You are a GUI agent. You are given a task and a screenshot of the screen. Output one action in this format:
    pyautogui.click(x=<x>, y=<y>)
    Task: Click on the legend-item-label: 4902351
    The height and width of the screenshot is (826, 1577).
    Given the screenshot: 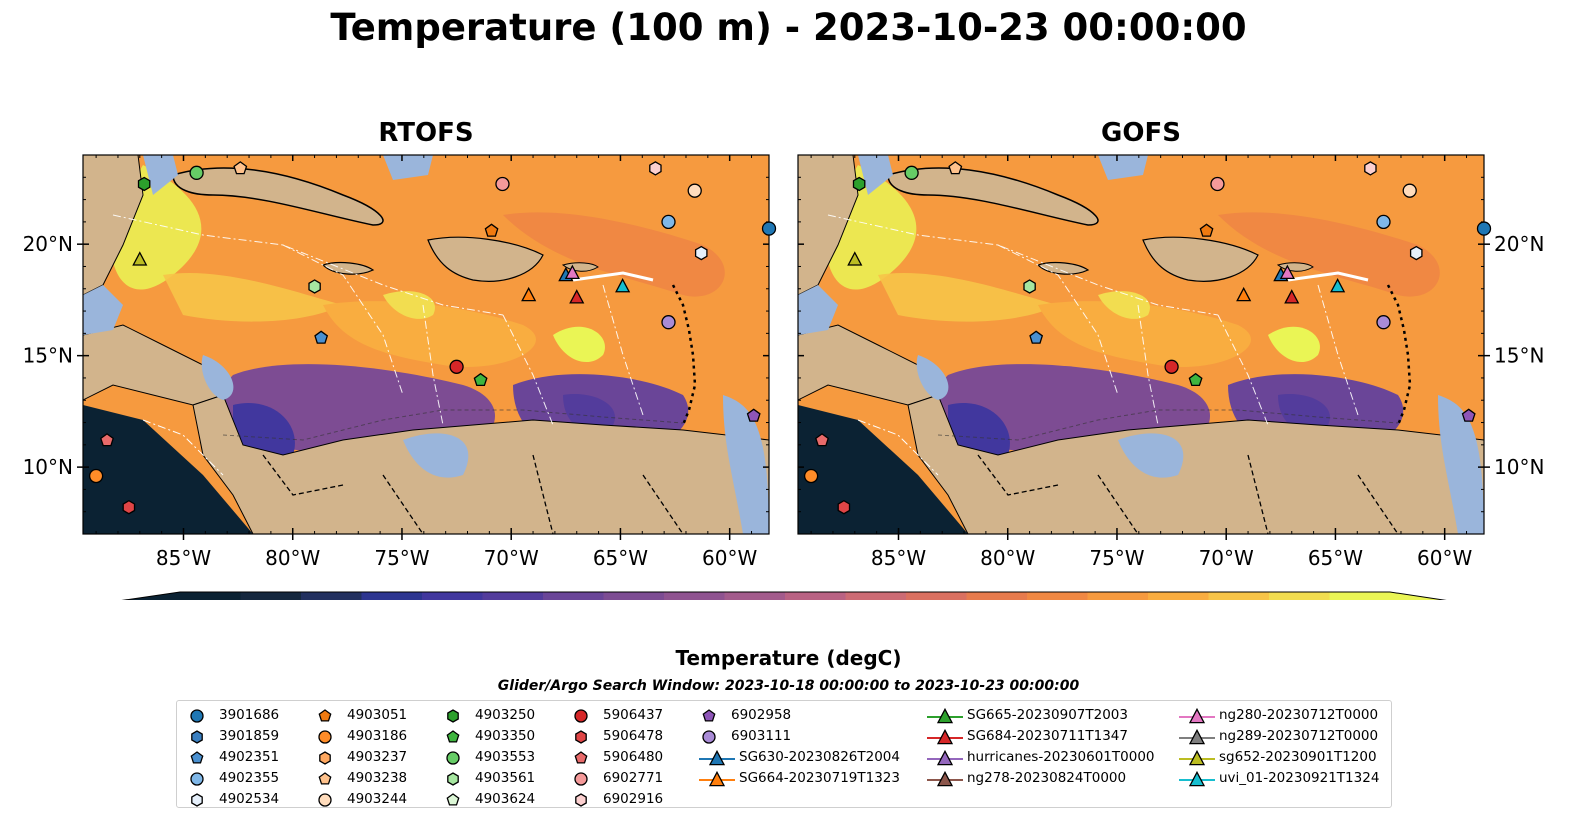 What is the action you would take?
    pyautogui.click(x=249, y=757)
    